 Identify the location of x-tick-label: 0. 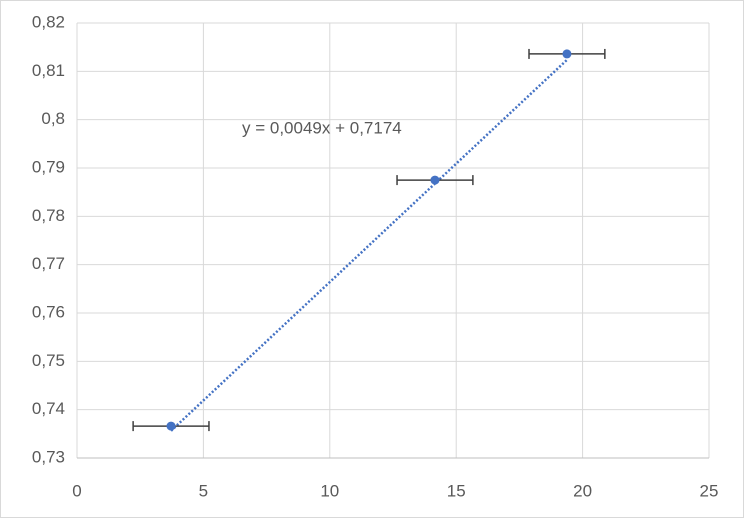
(76, 490).